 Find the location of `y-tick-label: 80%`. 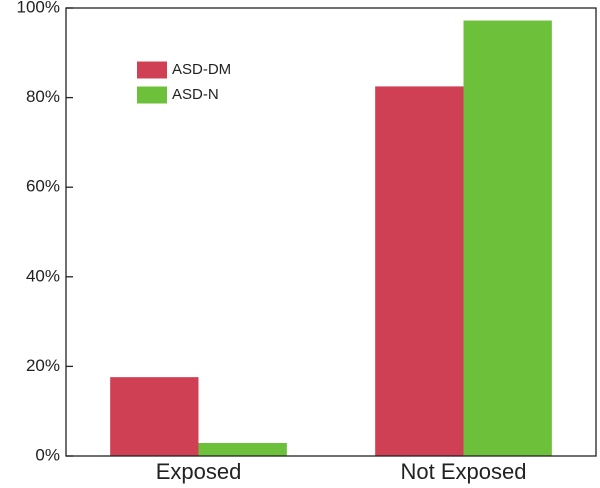

y-tick-label: 80% is located at coordinates (43, 96).